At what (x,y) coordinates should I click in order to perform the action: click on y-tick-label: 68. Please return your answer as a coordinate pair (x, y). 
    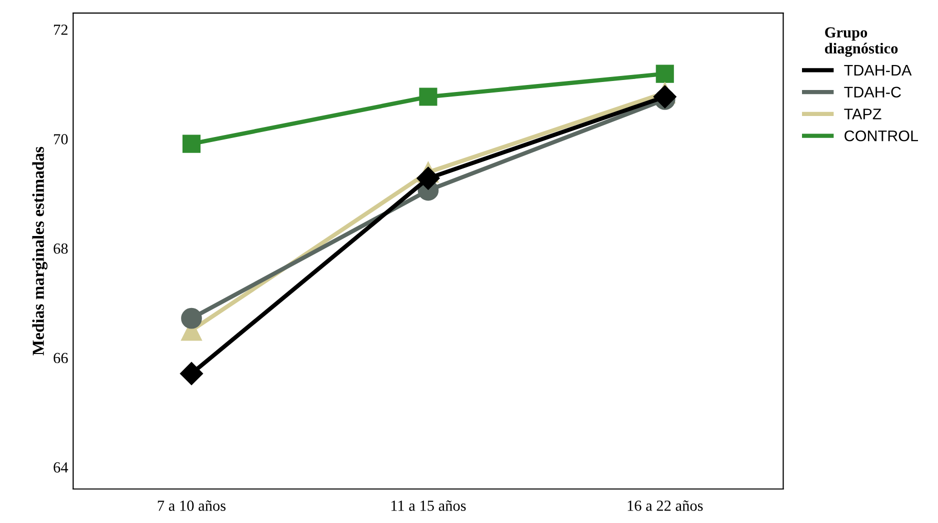
    Looking at the image, I should click on (61, 248).